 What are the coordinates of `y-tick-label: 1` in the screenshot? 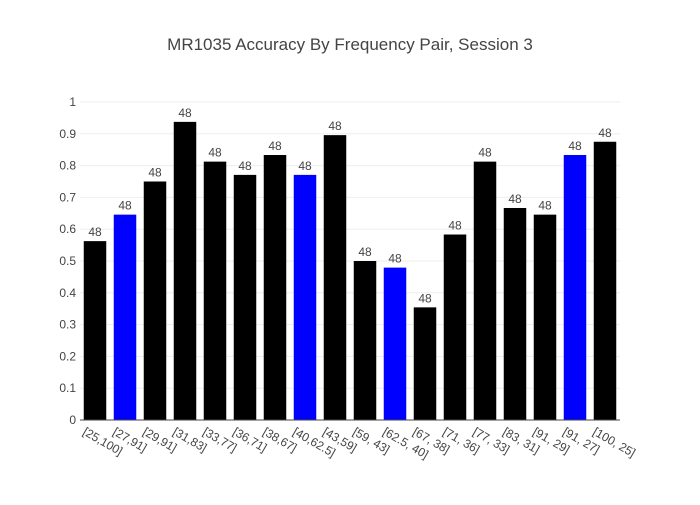 It's located at (72, 102).